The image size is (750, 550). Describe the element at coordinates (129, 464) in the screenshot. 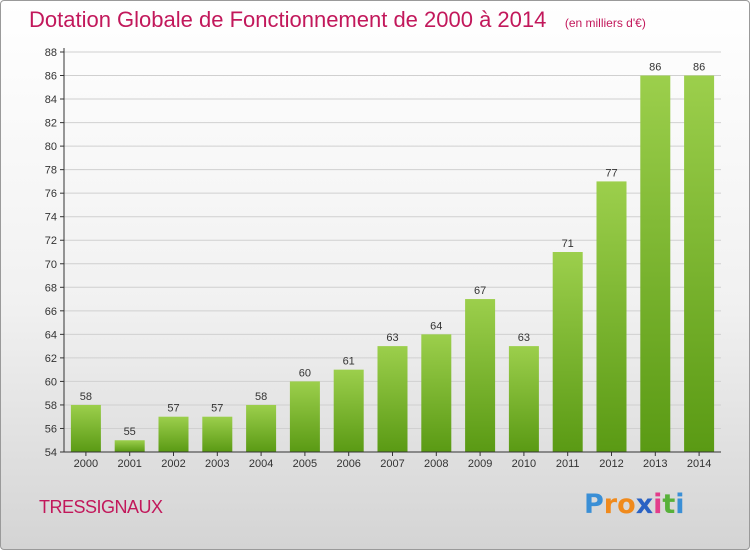

I see `x-tick-label: 2001` at that location.